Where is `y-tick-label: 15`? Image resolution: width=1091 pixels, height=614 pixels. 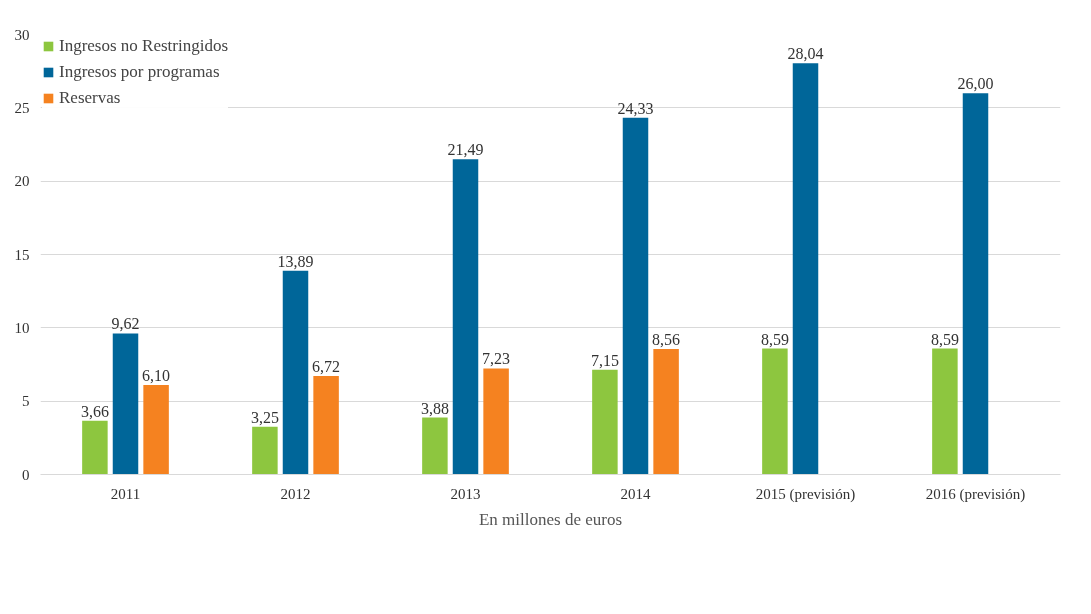
y-tick-label: 15 is located at coordinates (22, 254).